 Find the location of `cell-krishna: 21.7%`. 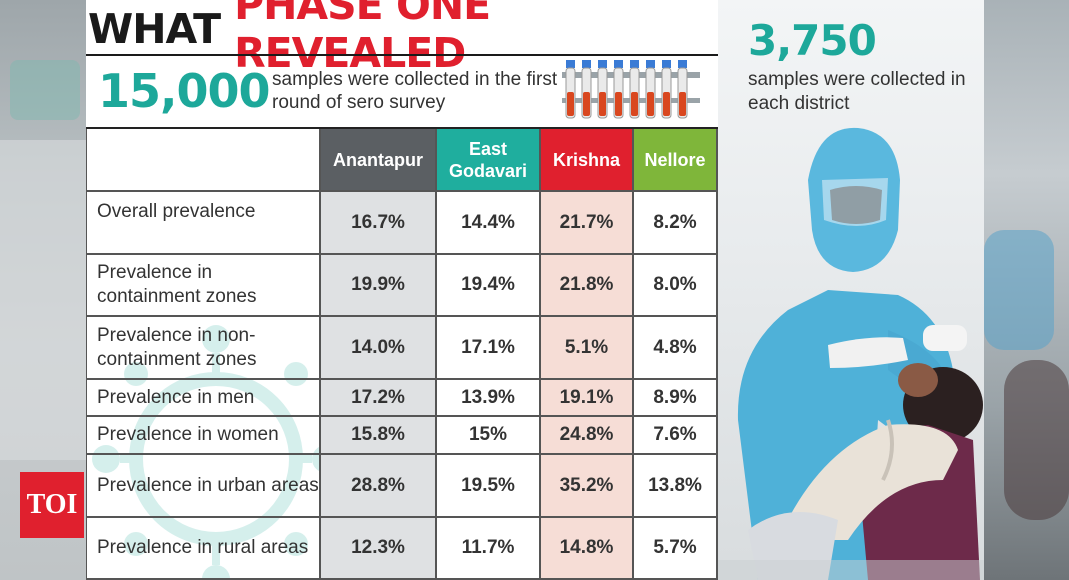

cell-krishna: 21.7% is located at coordinates (587, 223).